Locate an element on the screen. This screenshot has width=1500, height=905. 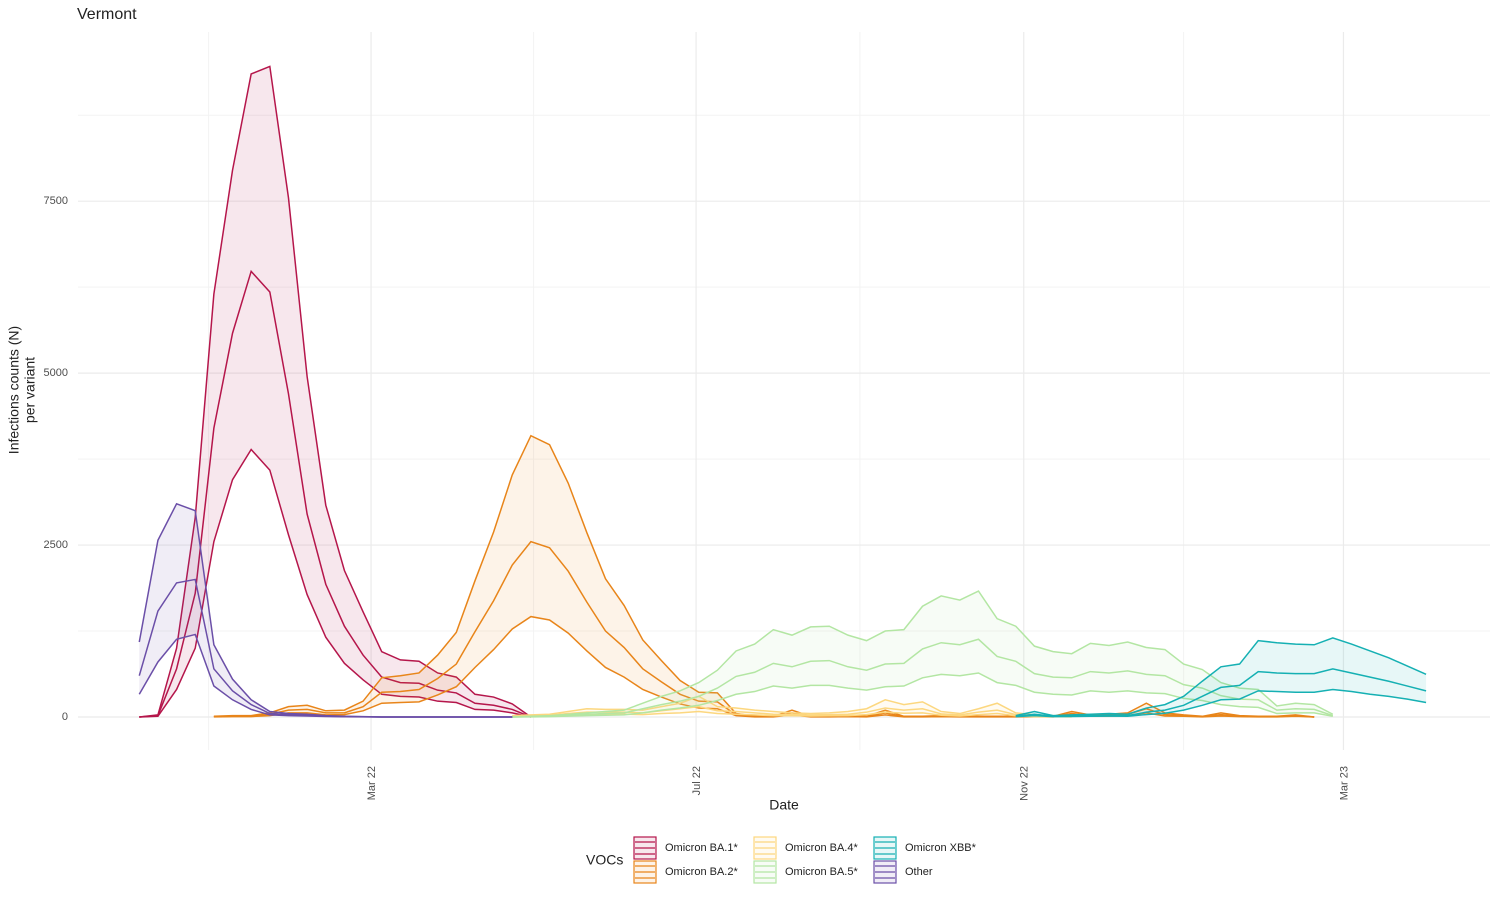
legend-item: Omicron BA.4* is located at coordinates (805, 848).